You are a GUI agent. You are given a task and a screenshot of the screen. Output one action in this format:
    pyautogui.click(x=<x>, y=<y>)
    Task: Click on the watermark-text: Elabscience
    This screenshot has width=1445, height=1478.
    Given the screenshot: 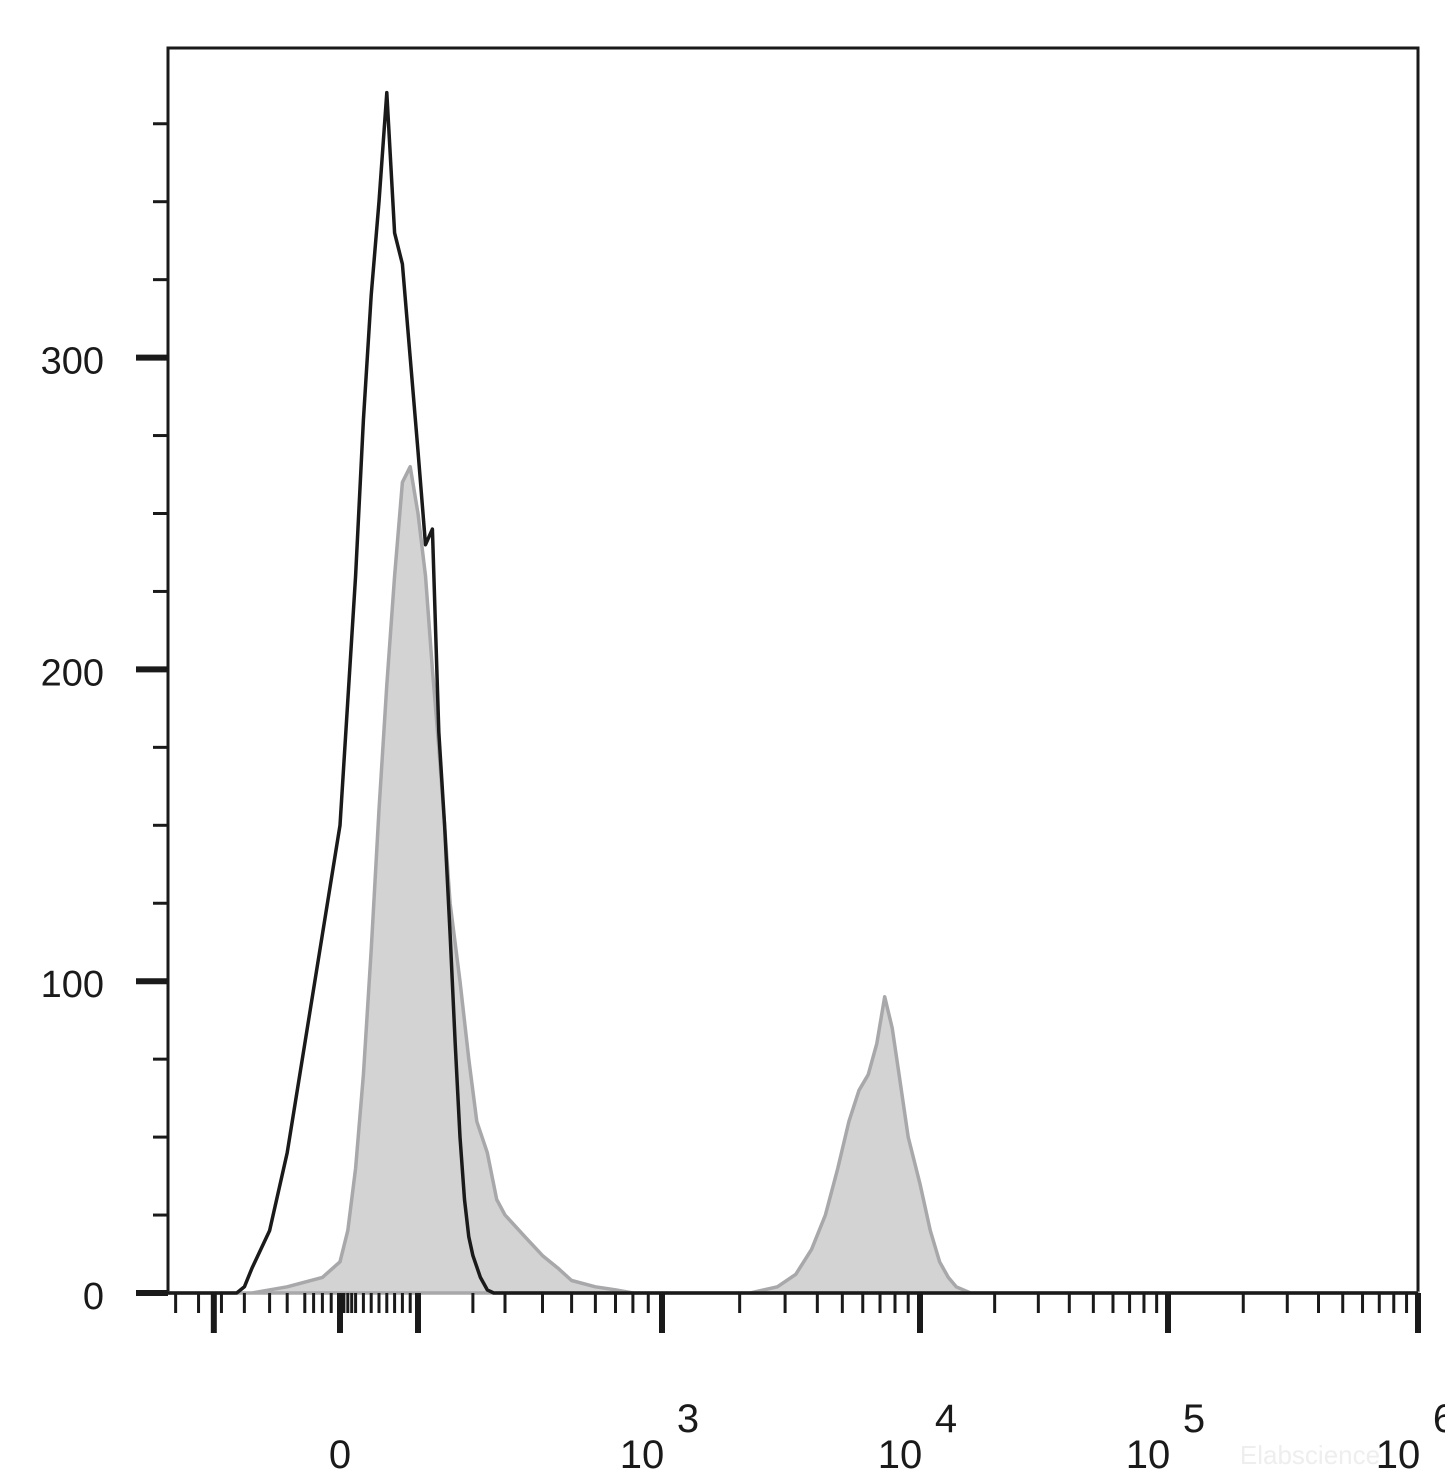 What is the action you would take?
    pyautogui.click(x=1310, y=1455)
    